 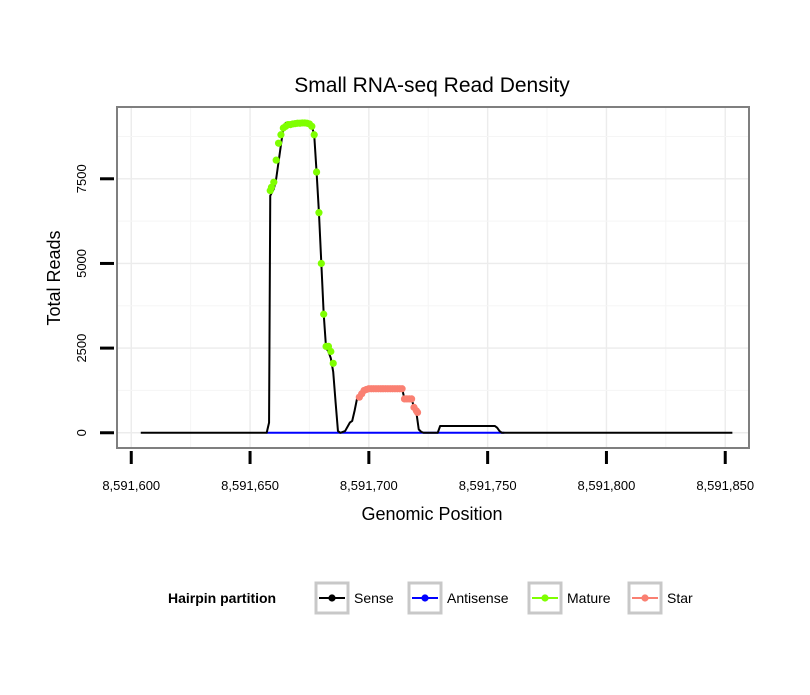 What do you see at coordinates (374, 598) in the screenshot?
I see `legend-label-sense: Sense` at bounding box center [374, 598].